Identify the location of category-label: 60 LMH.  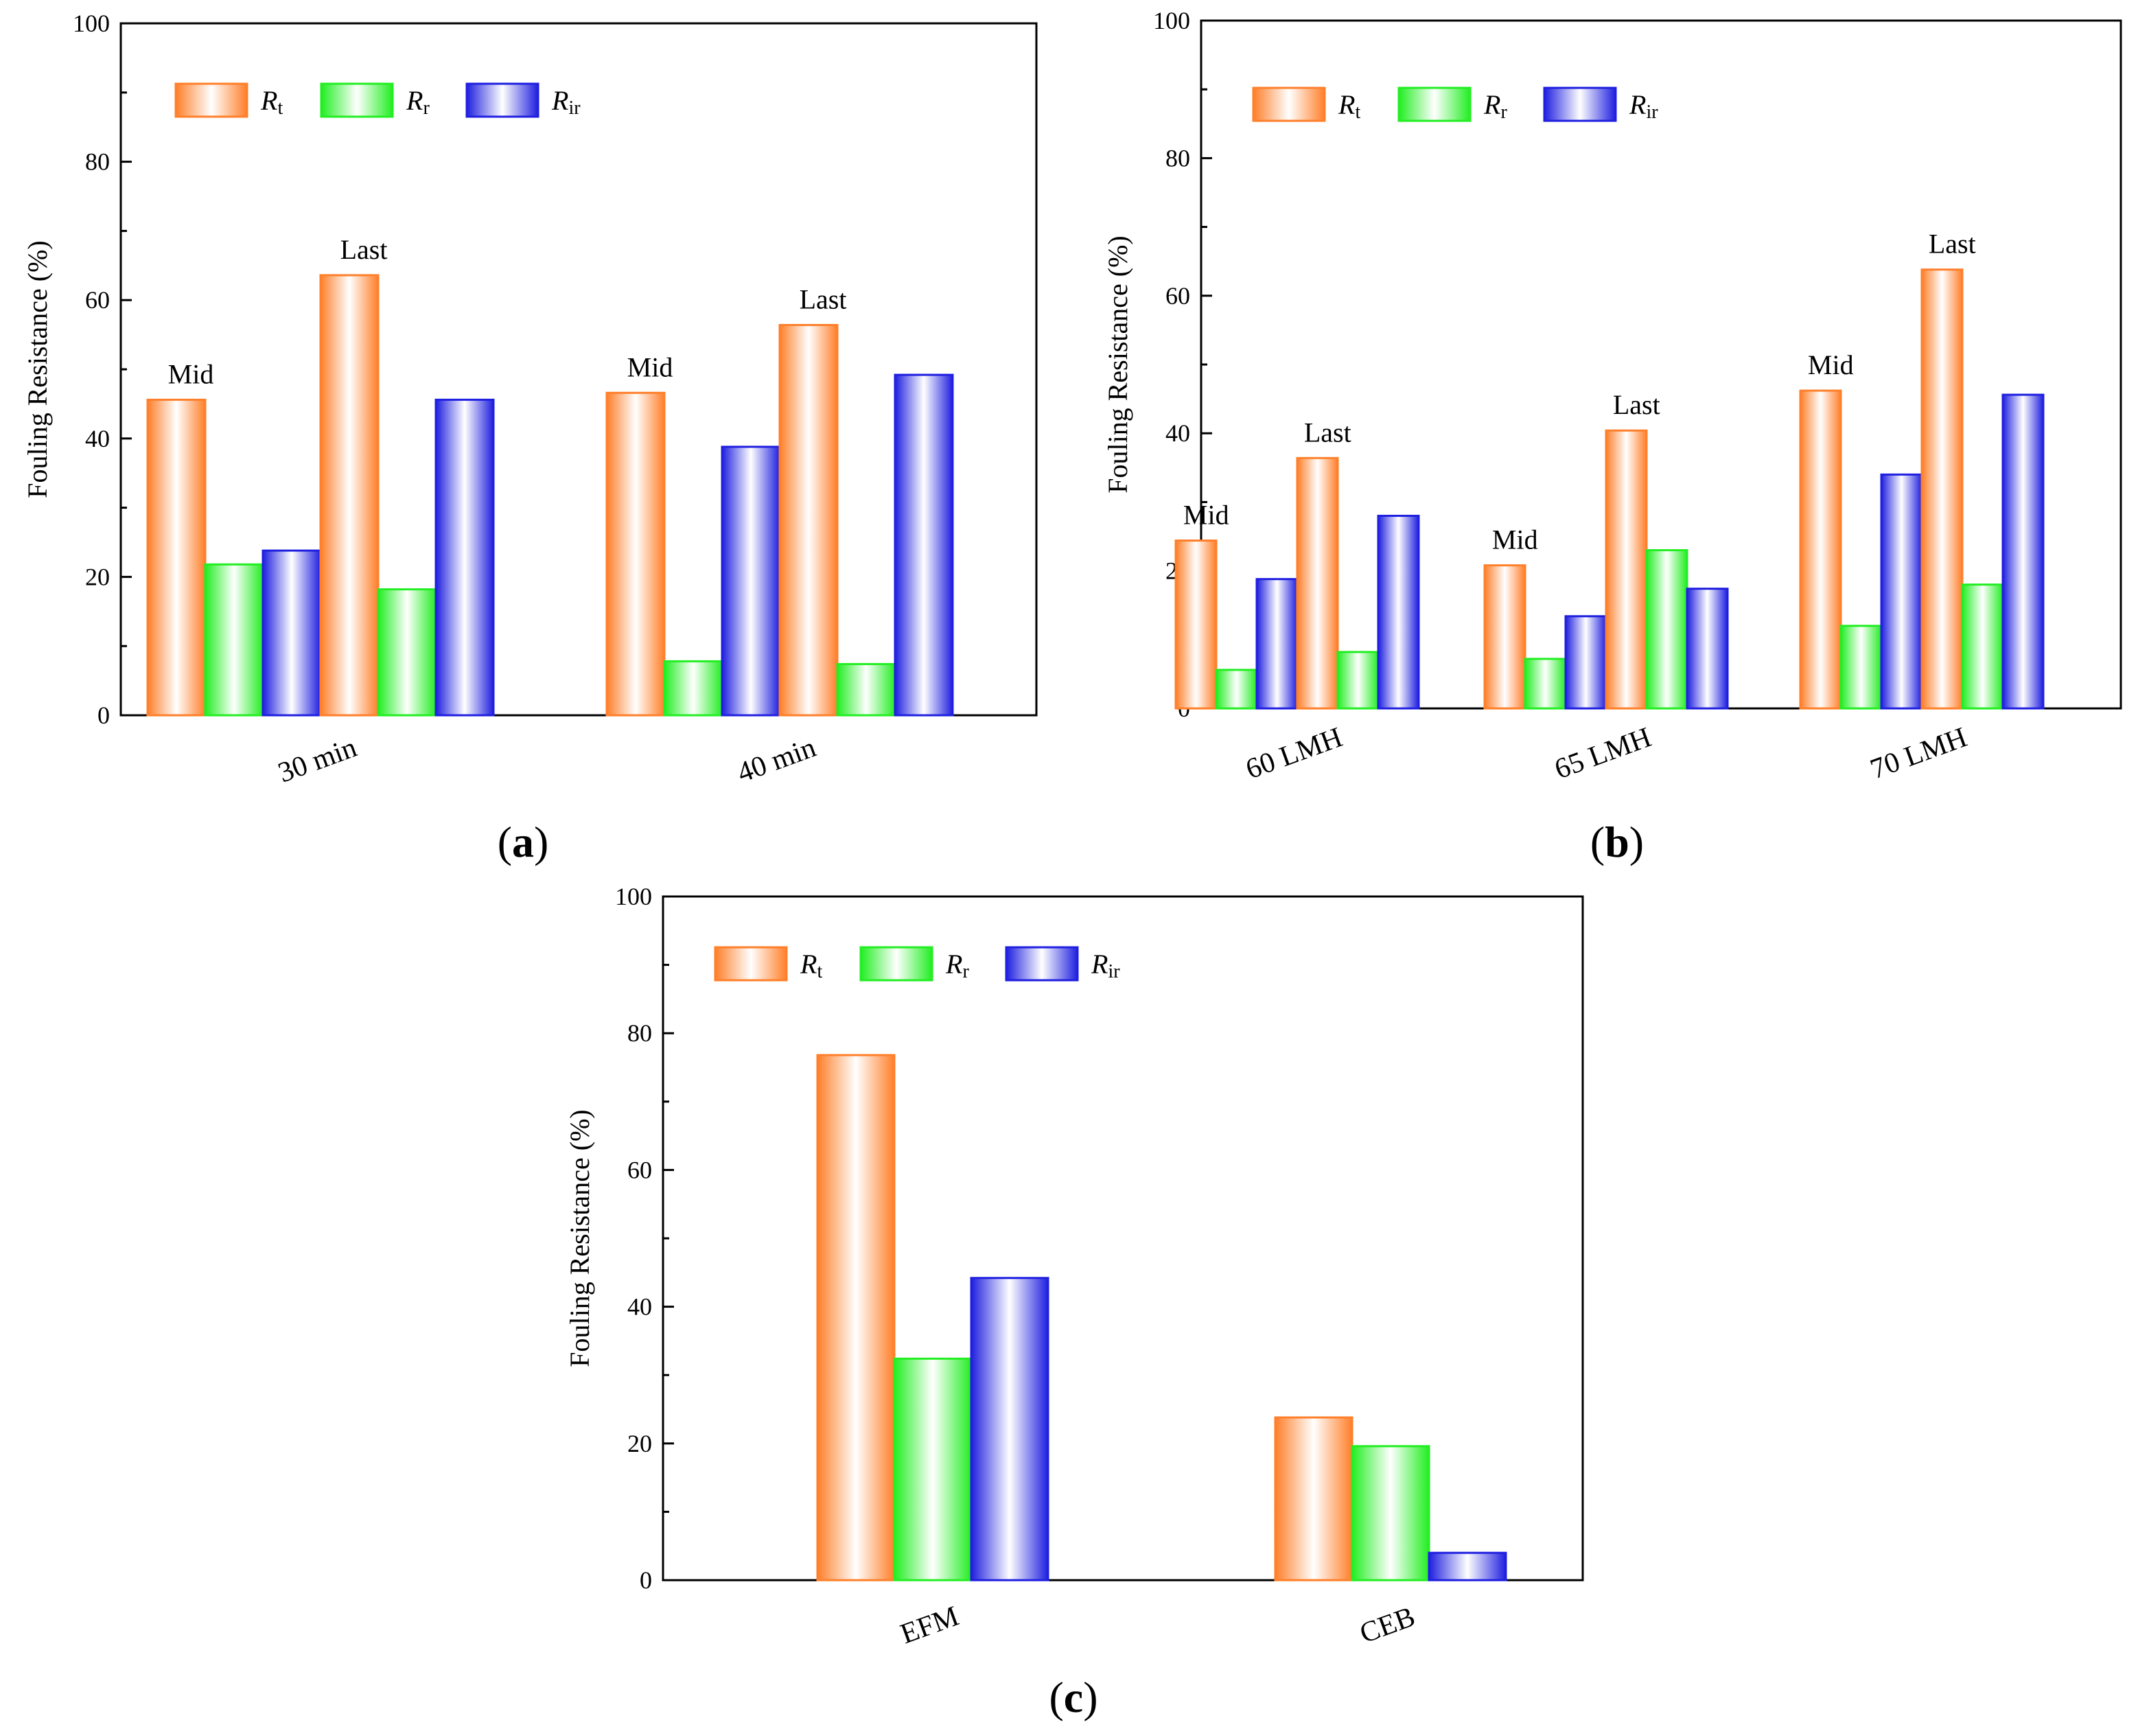
(1294, 753).